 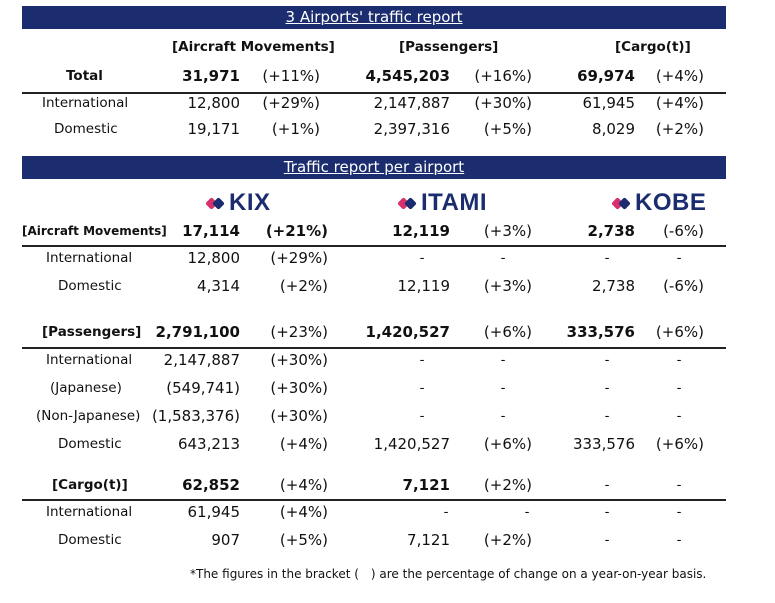 I want to click on table-row-label: (Japanese), so click(x=86, y=388).